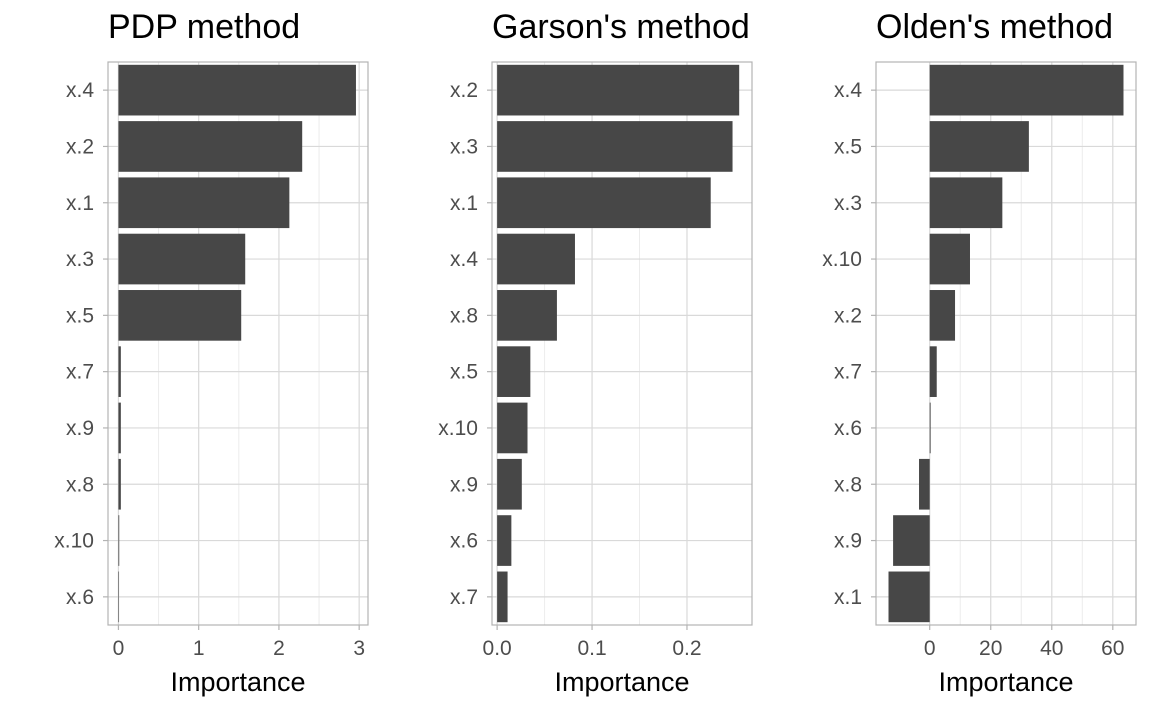 The height and width of the screenshot is (711, 1152). What do you see at coordinates (994, 27) in the screenshot?
I see `panel-title: Olden's method` at bounding box center [994, 27].